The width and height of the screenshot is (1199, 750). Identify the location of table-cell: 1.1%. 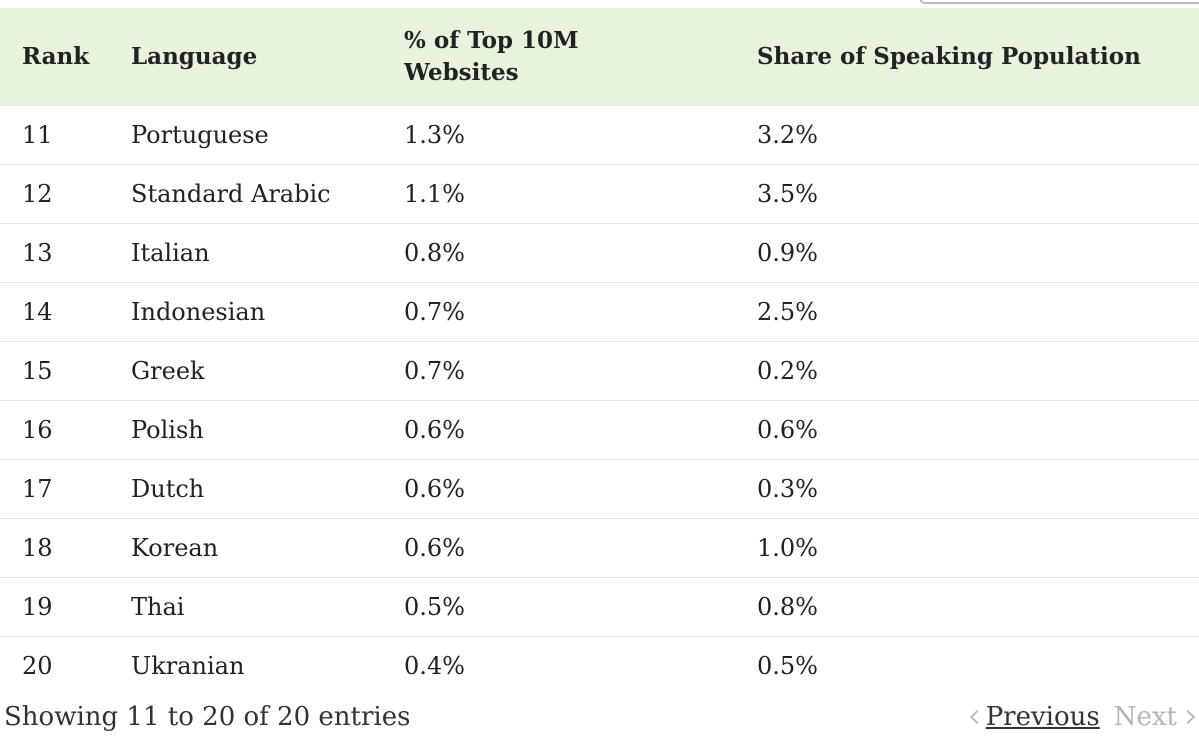
(580, 194).